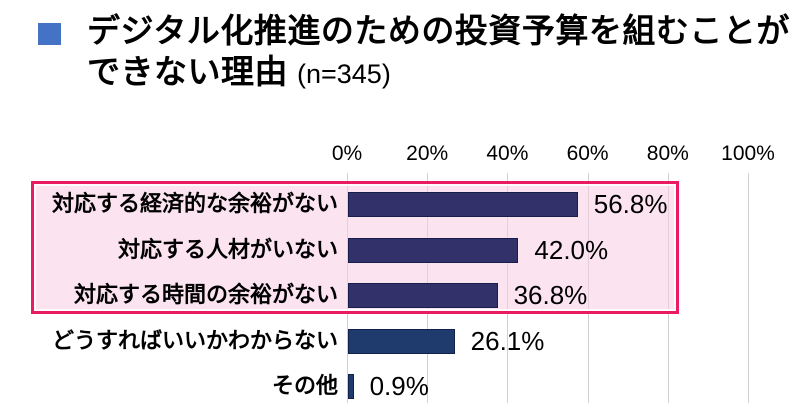 The image size is (800, 417). I want to click on category-label: 対応する時間の余裕がない, so click(205, 294).